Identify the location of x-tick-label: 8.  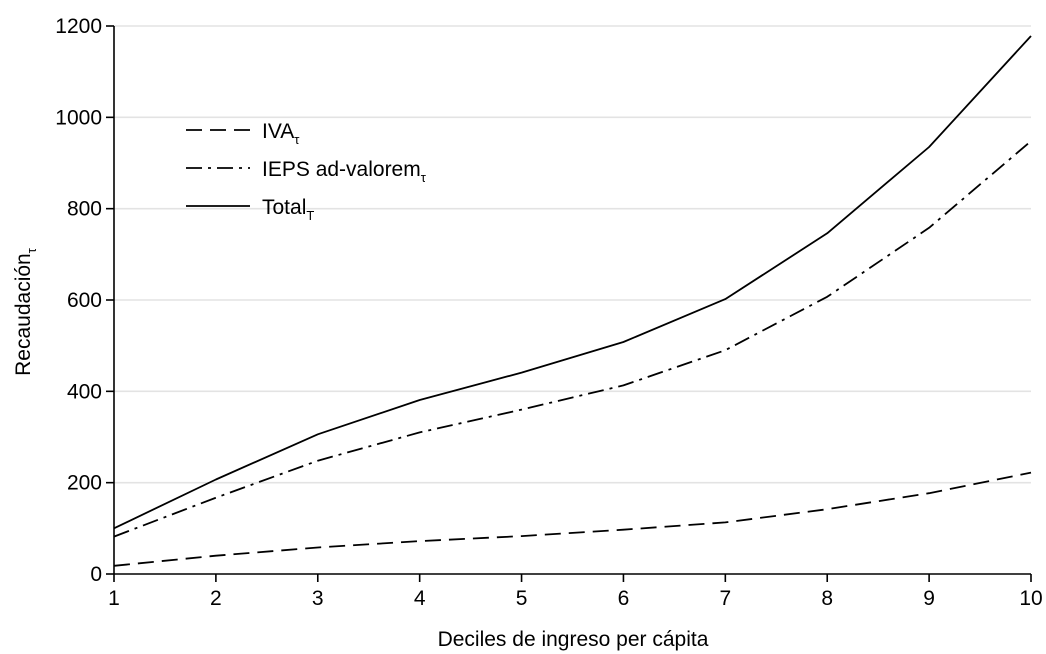
(827, 598).